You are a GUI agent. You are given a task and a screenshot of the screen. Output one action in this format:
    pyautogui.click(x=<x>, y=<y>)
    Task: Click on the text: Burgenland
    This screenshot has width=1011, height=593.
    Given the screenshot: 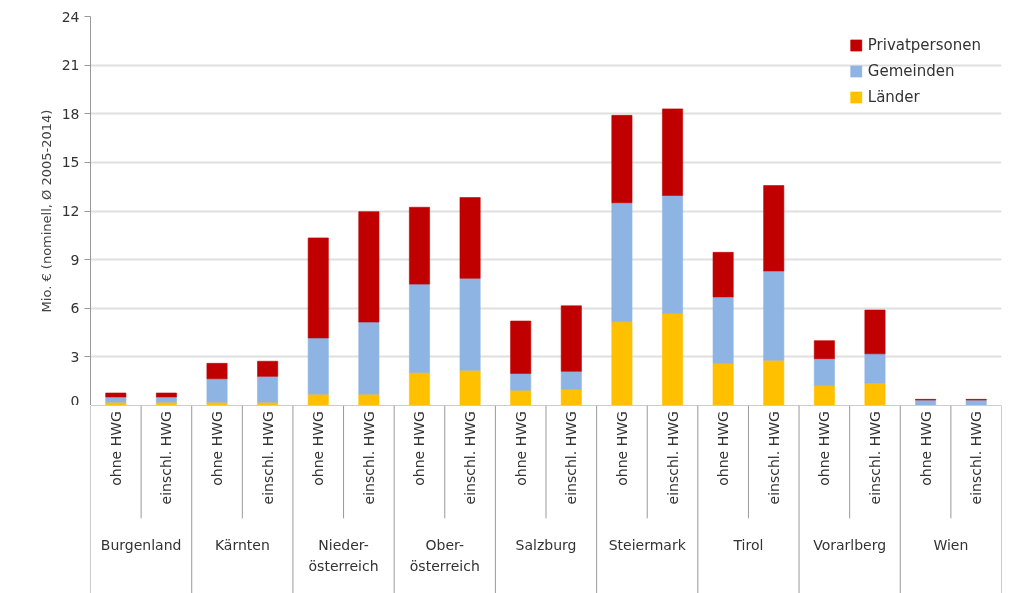 What is the action you would take?
    pyautogui.click(x=141, y=545)
    